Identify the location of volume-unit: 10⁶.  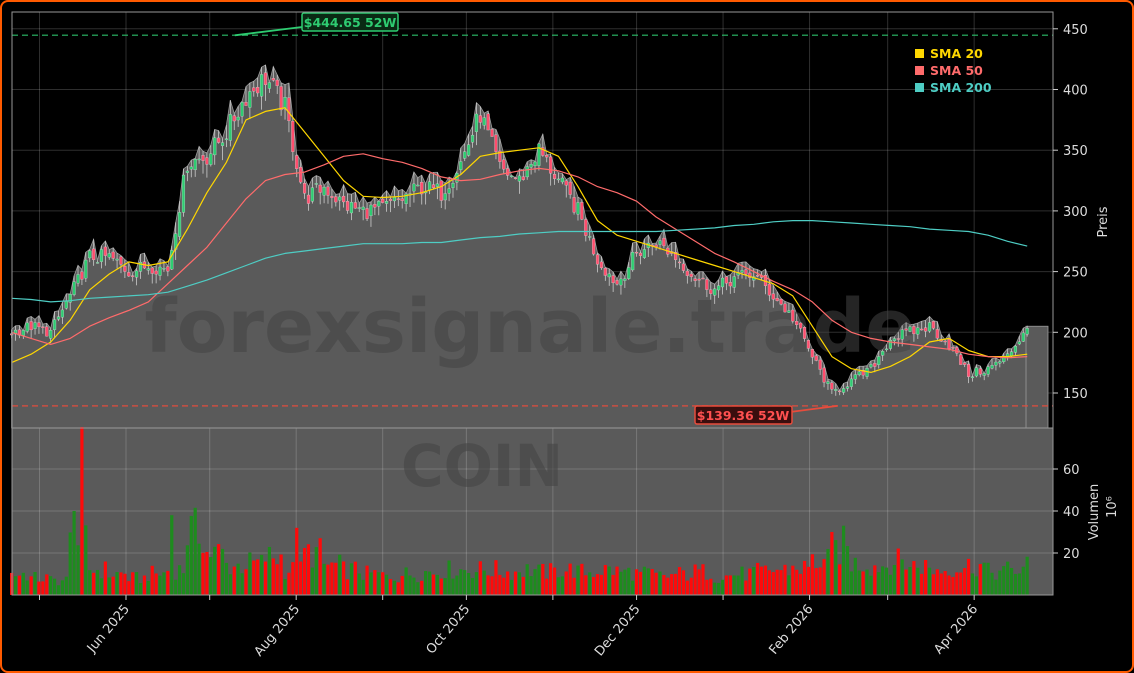
(1112, 507).